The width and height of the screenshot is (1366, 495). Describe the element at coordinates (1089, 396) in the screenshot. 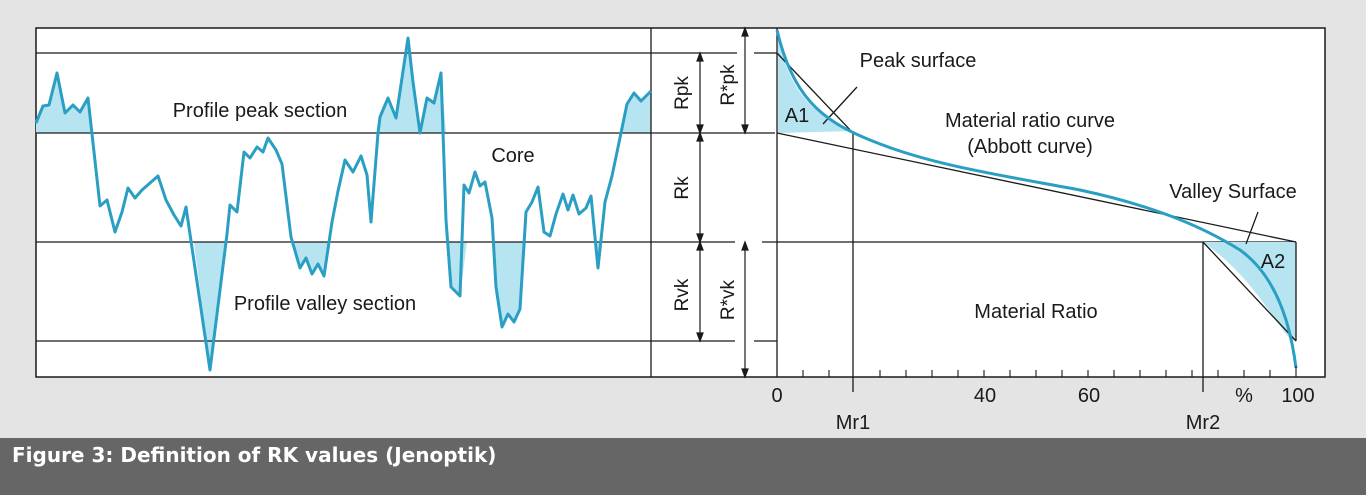

I see `tick-label-60: 60` at that location.